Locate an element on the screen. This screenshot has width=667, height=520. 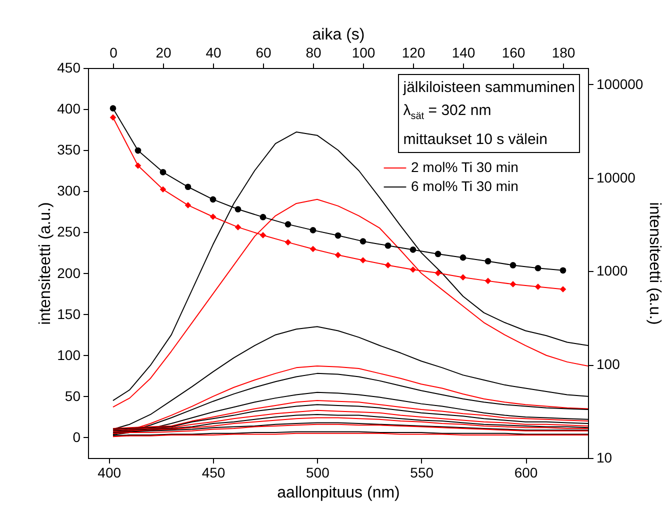
y-tick-label: 250 is located at coordinates (69, 232).